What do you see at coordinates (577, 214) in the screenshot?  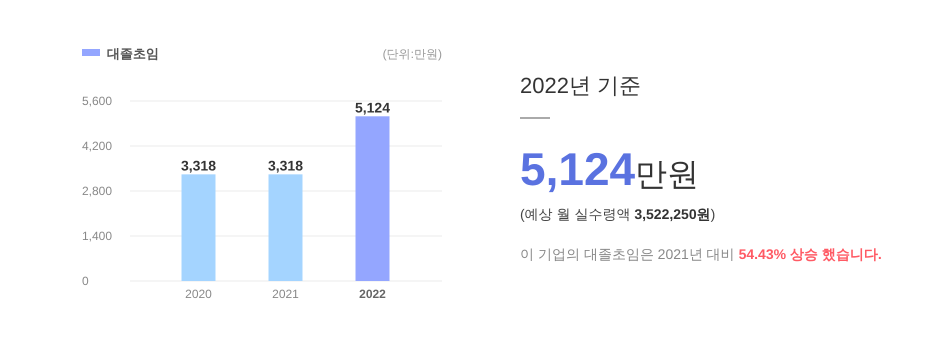 I see `text: (예상 월 실수령액` at bounding box center [577, 214].